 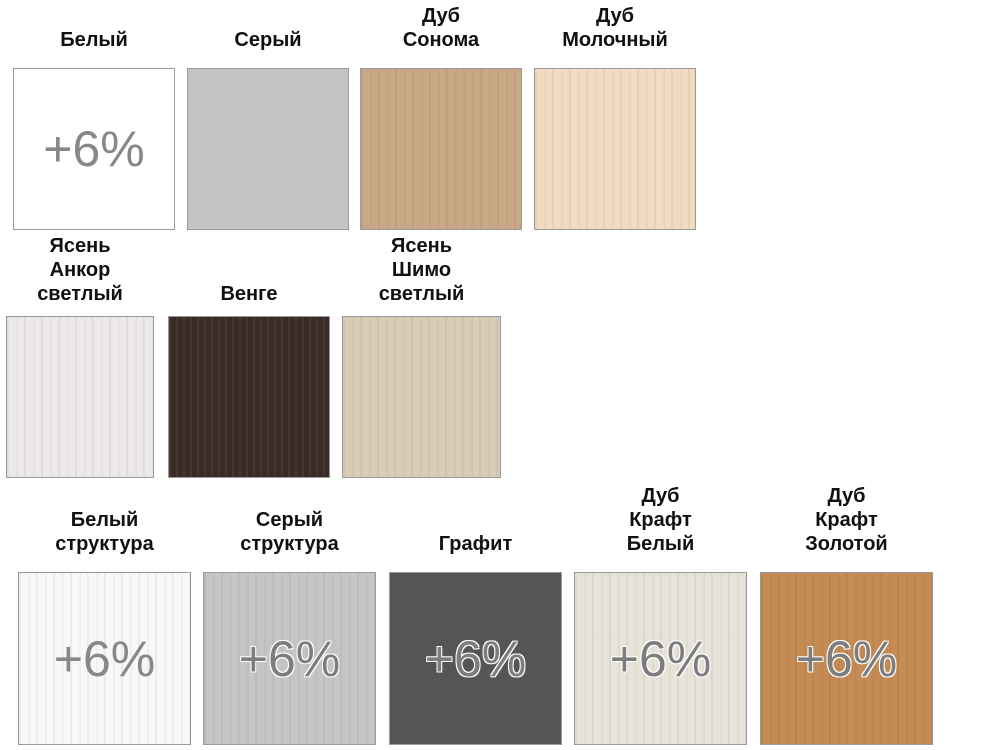 What do you see at coordinates (615, 40) in the screenshot?
I see `swatch-name-line: Молочный` at bounding box center [615, 40].